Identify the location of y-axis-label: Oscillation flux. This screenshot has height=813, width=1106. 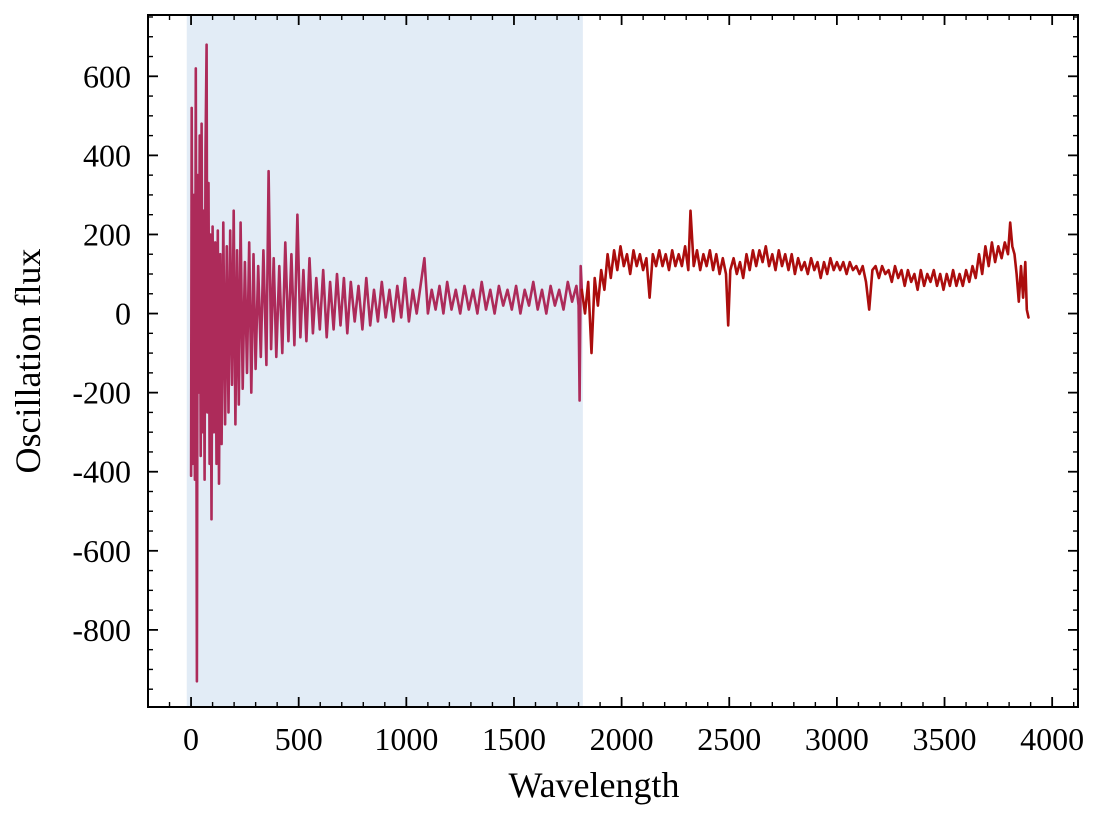
(28, 361).